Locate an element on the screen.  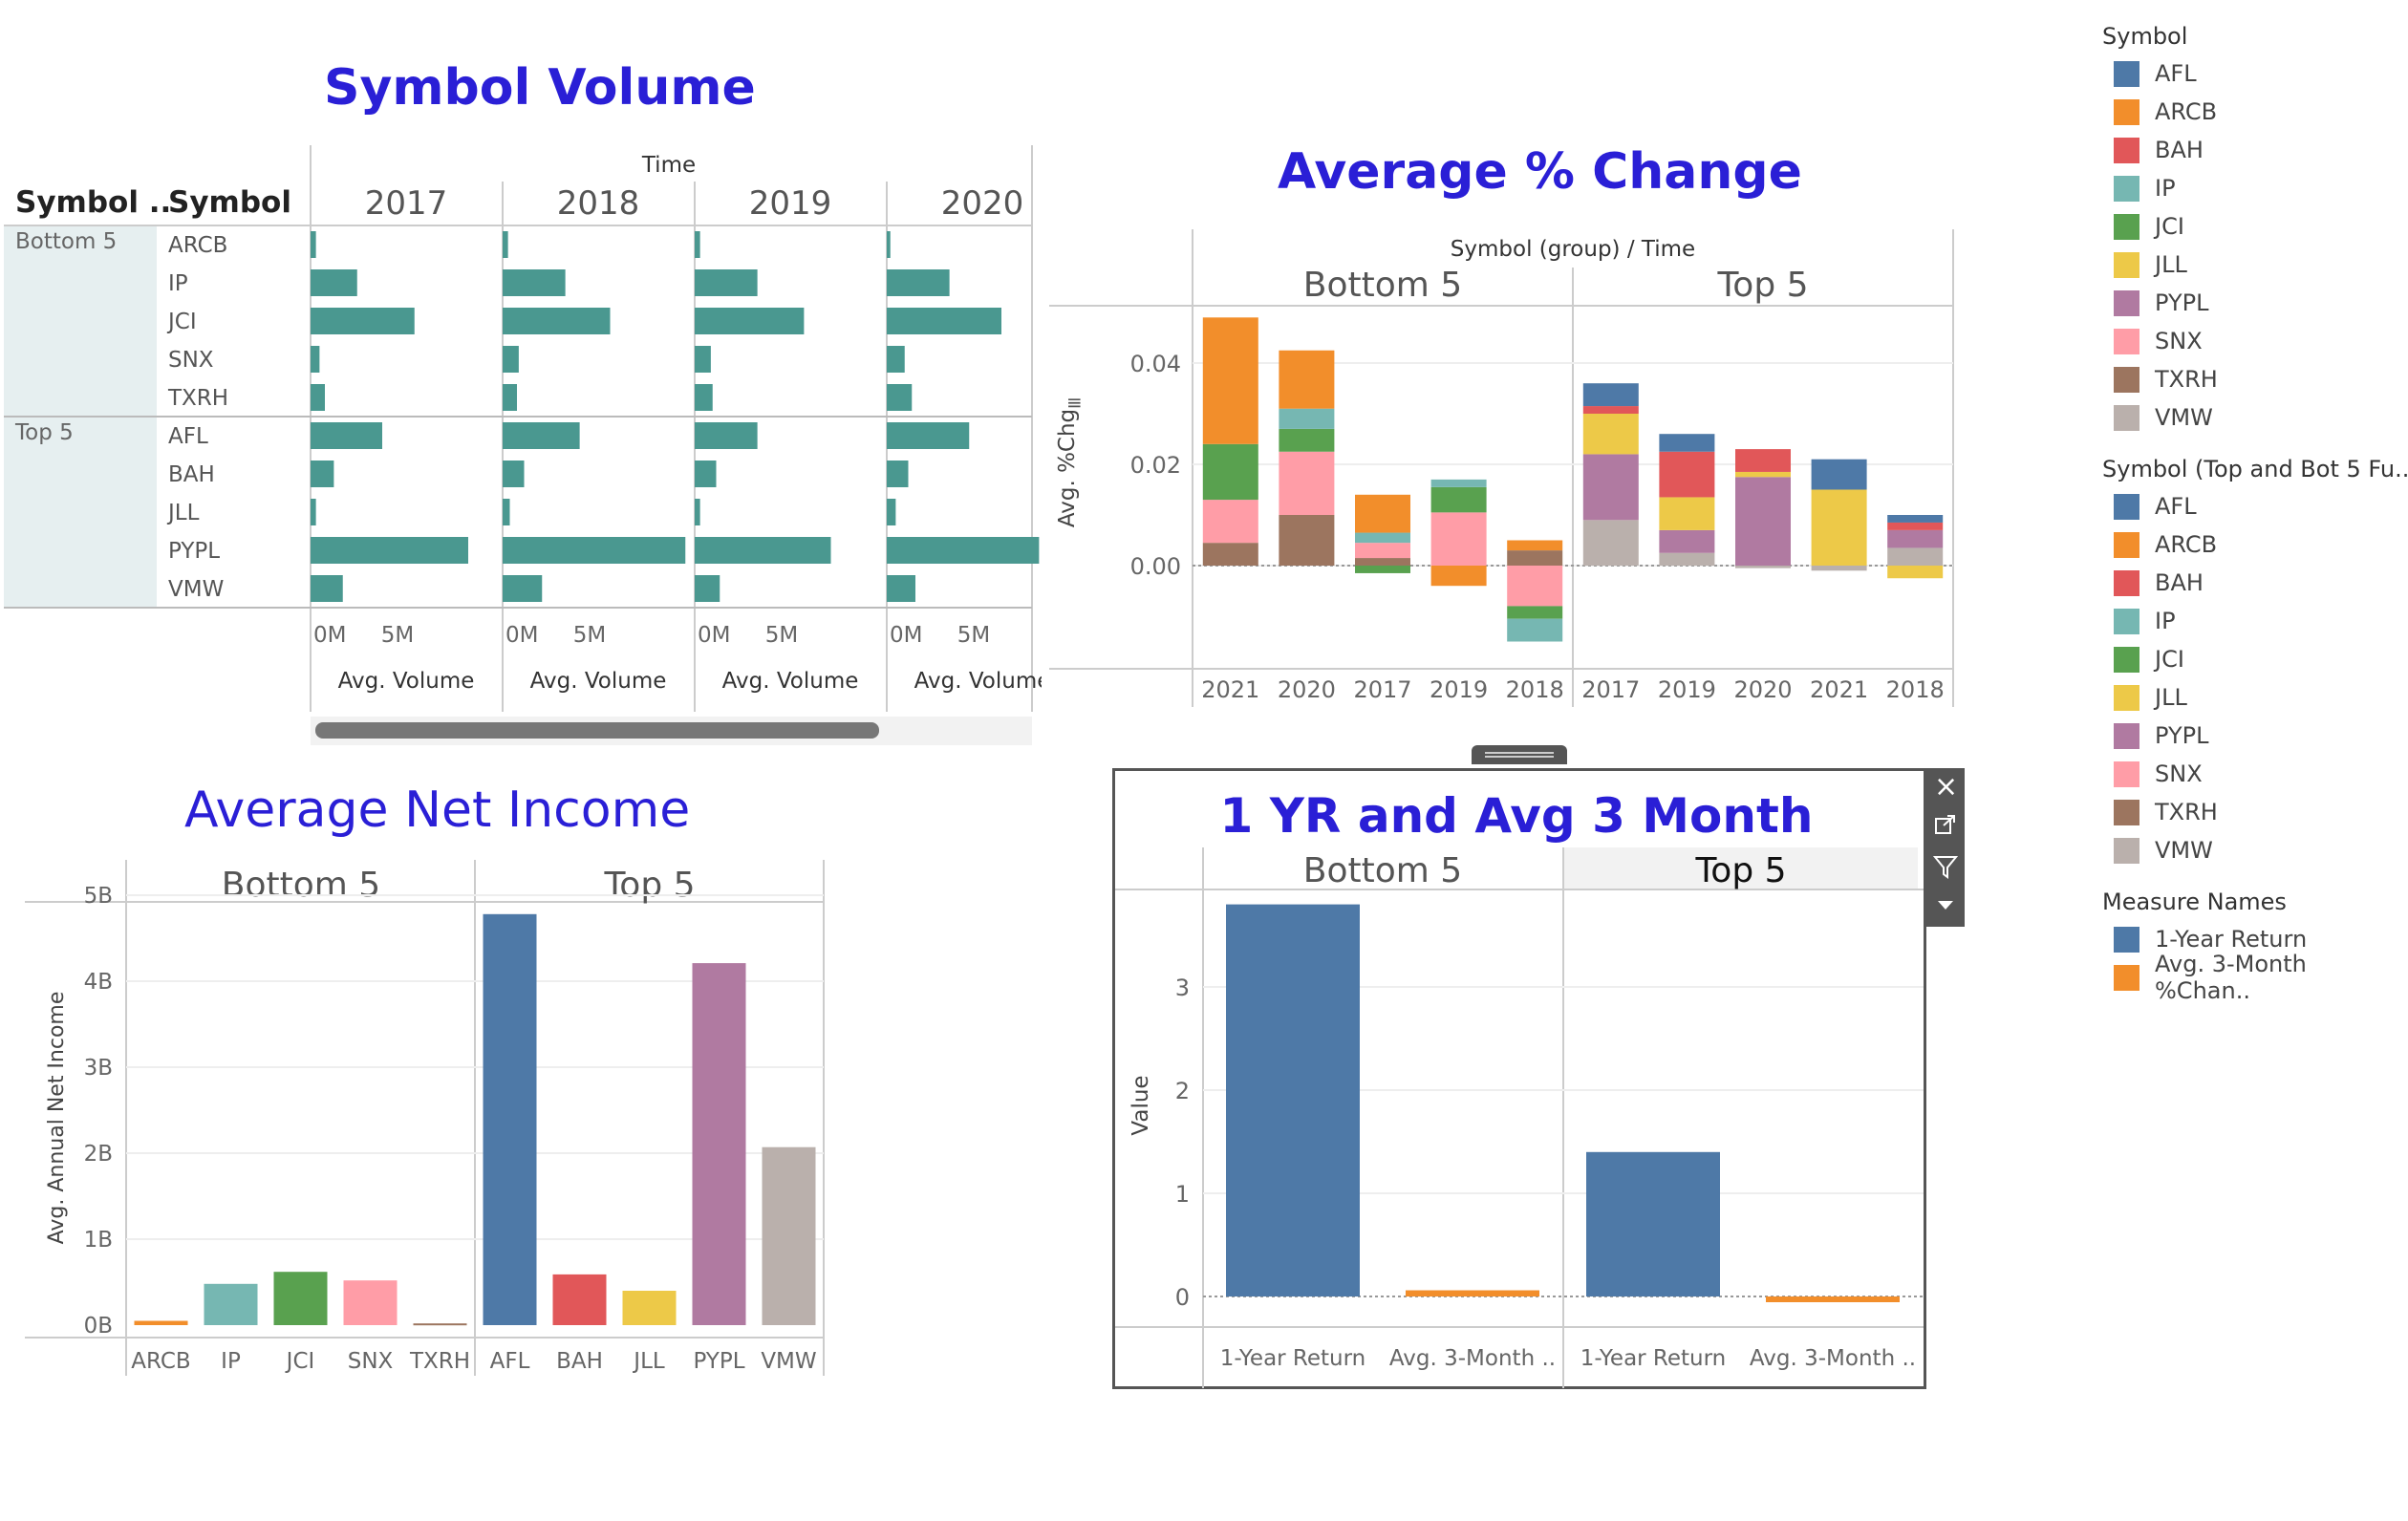
x-tick-label: TXRH is located at coordinates (440, 1362).